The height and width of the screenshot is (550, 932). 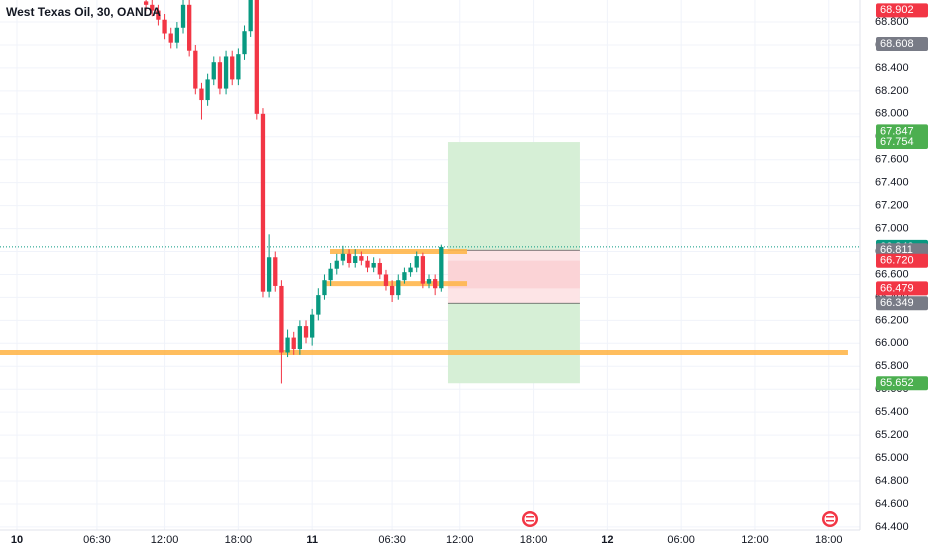 I want to click on y-tick-label: 66.200, so click(x=892, y=320).